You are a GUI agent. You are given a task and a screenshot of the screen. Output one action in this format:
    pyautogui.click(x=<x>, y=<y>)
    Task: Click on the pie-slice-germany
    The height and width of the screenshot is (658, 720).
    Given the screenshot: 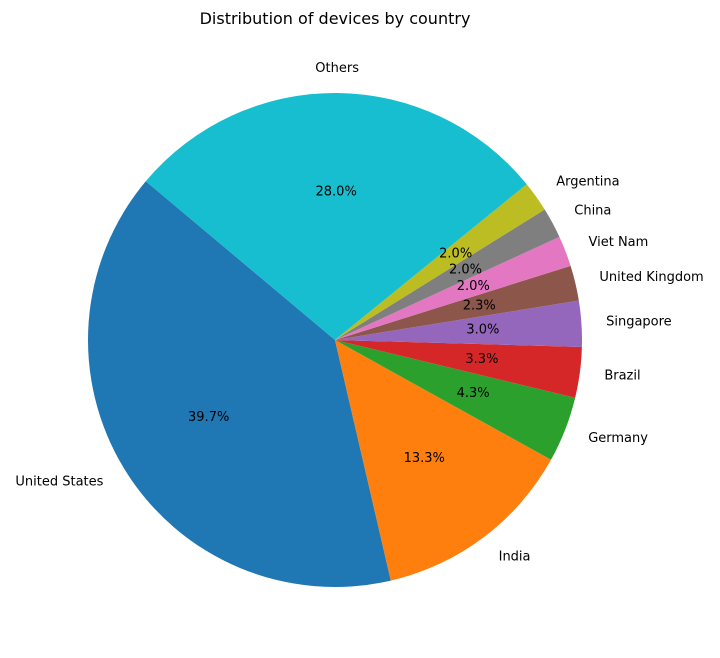 What is the action you would take?
    pyautogui.click(x=455, y=400)
    